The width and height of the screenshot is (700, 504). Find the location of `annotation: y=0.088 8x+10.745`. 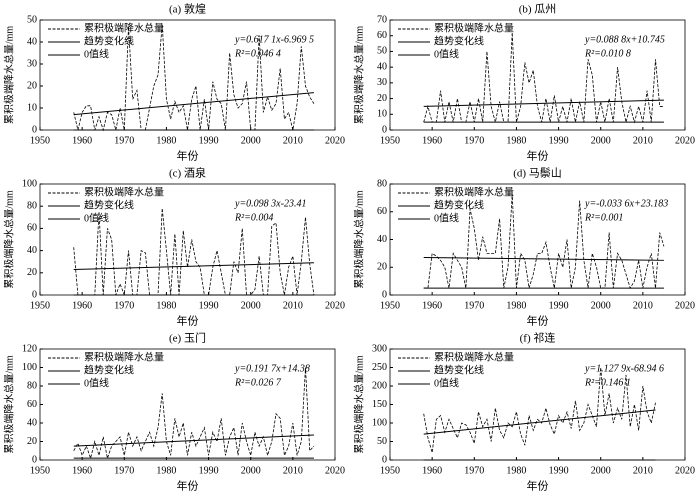

annotation: y=0.088 8x+10.745 is located at coordinates (624, 39).